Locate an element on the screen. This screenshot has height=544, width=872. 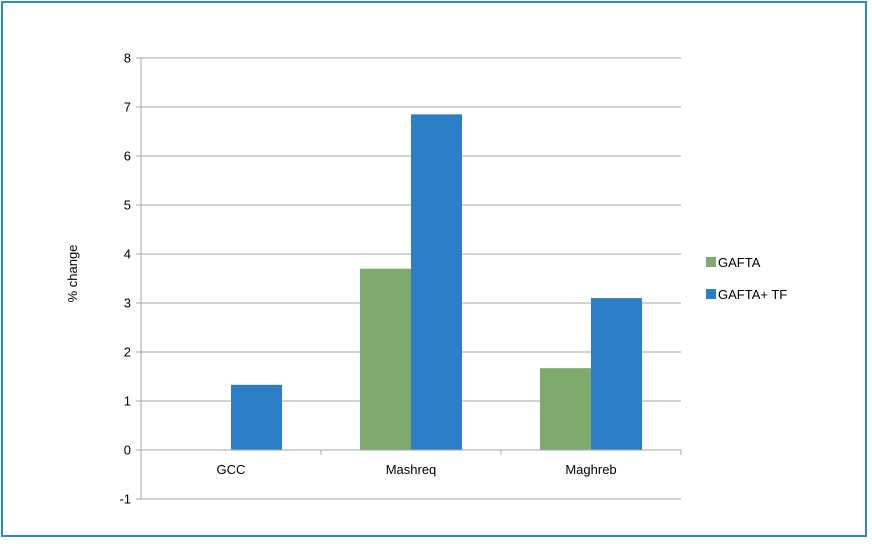
x-tick-label: Mashreq is located at coordinates (411, 469).